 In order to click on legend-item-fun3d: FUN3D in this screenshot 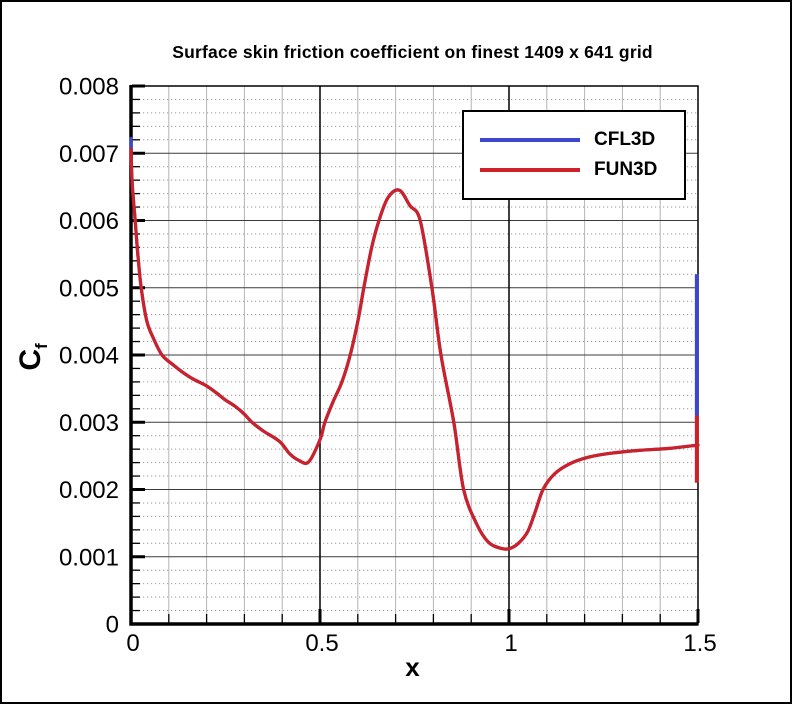, I will do `click(574, 169)`.